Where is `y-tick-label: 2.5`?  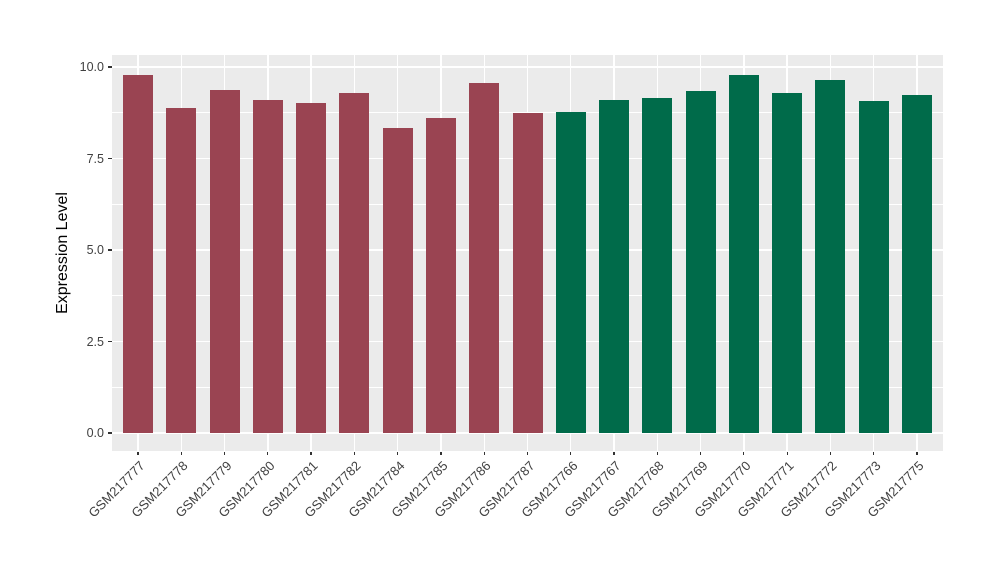 y-tick-label: 2.5 is located at coordinates (95, 341).